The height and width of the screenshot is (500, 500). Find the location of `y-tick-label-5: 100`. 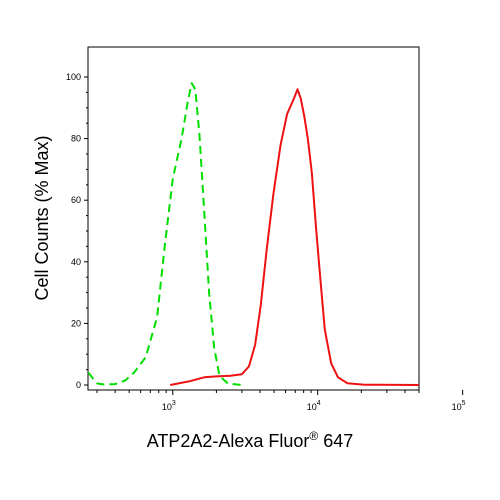

y-tick-label-5: 100 is located at coordinates (73, 77).